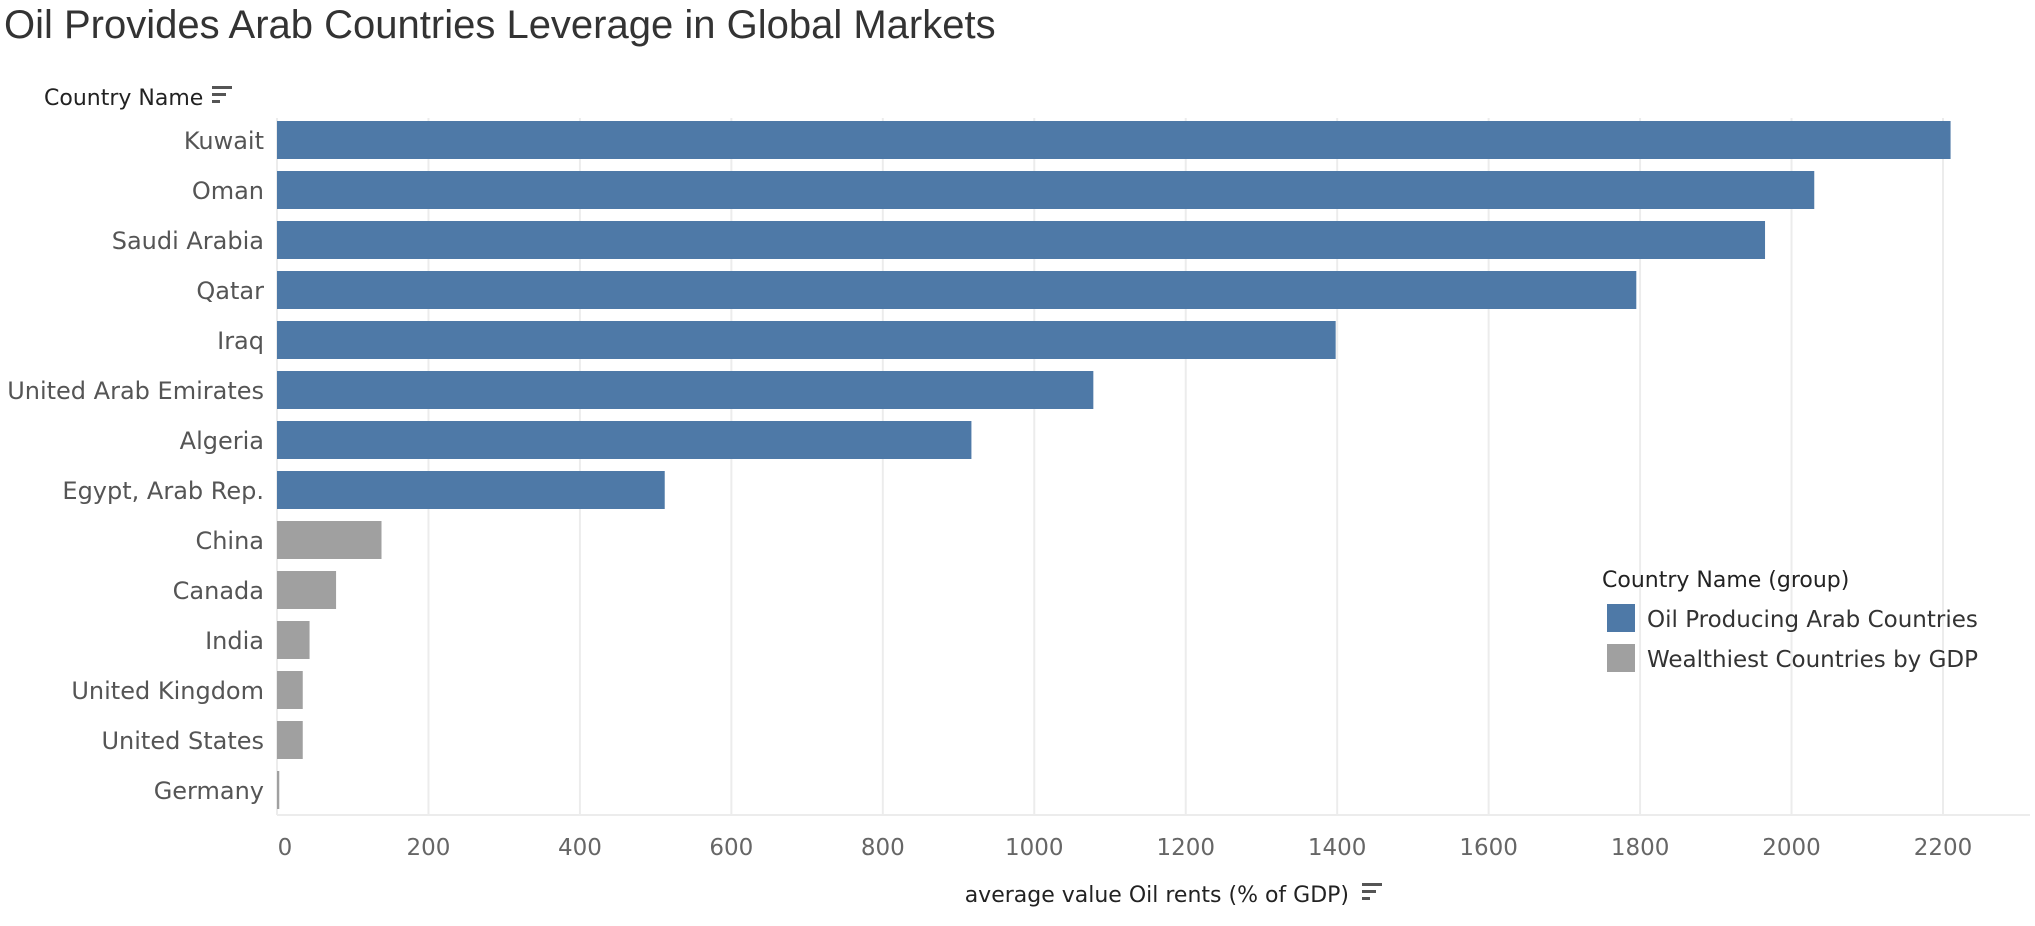 This screenshot has width=2035, height=926. Describe the element at coordinates (1791, 848) in the screenshot. I see `x-tick-label: 2000` at that location.